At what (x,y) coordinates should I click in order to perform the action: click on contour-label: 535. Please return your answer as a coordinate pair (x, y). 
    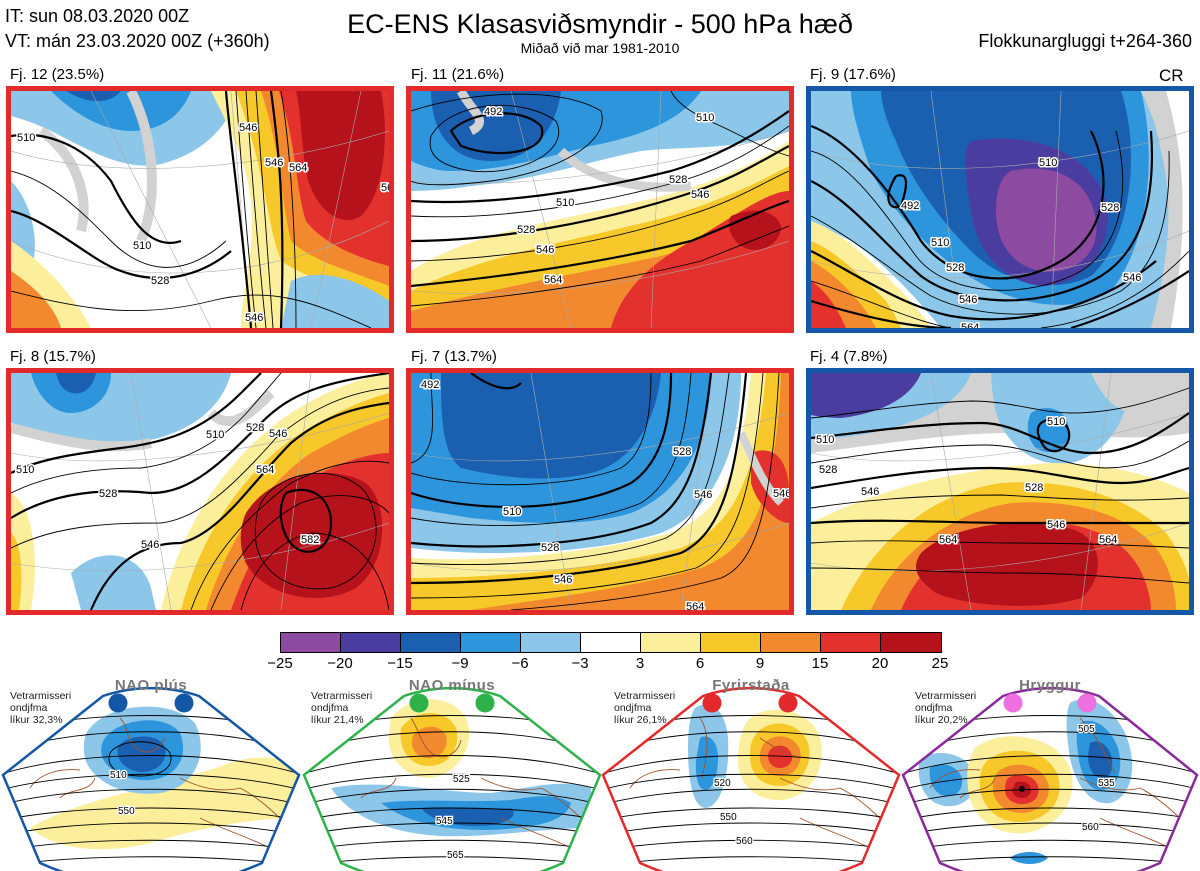
    Looking at the image, I should click on (1106, 783).